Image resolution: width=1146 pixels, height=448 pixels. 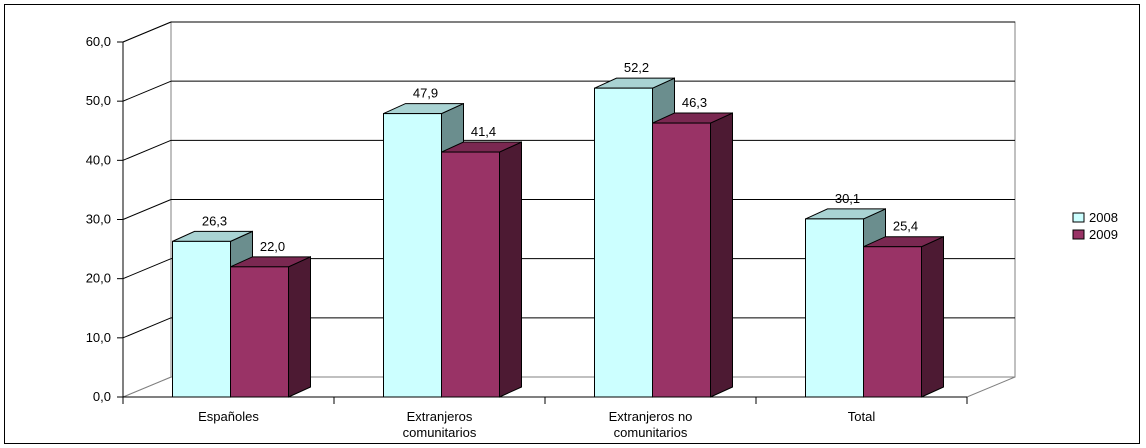 I want to click on x-tick-label: Españoles, so click(x=228, y=416).